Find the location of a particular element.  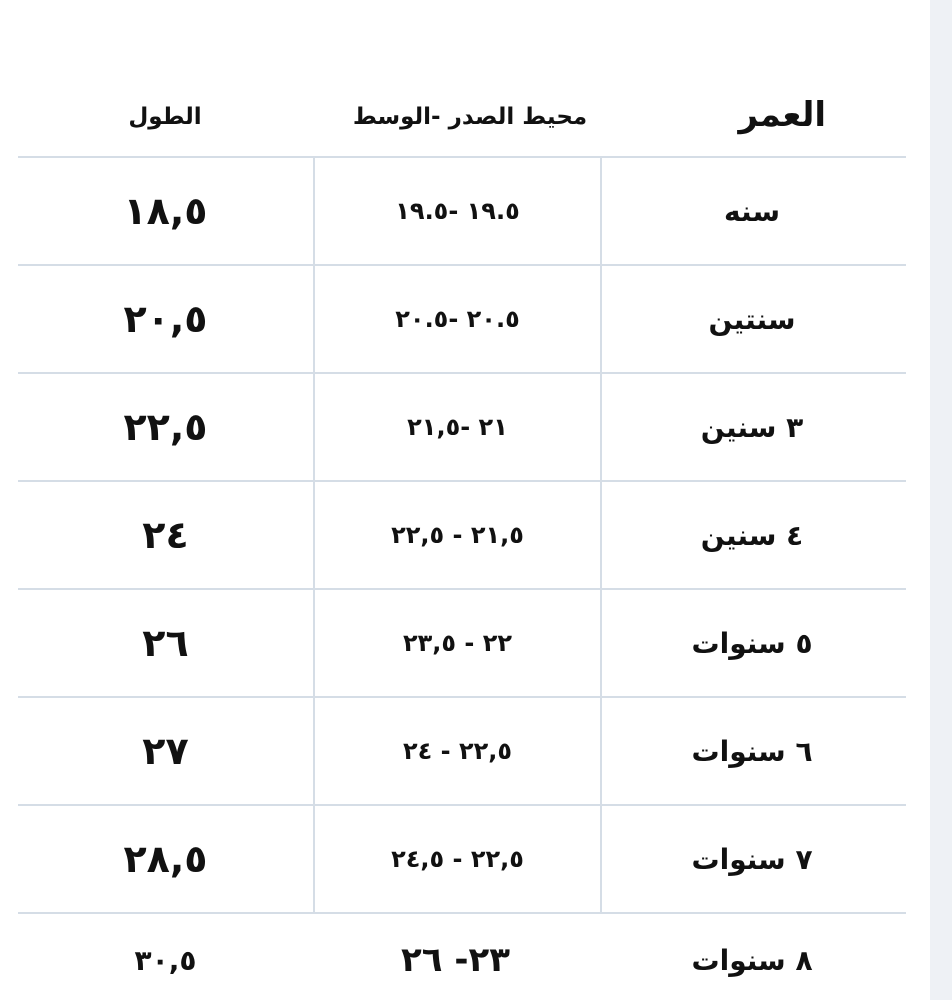

age-cell: ٦ سنوات is located at coordinates (752, 751).